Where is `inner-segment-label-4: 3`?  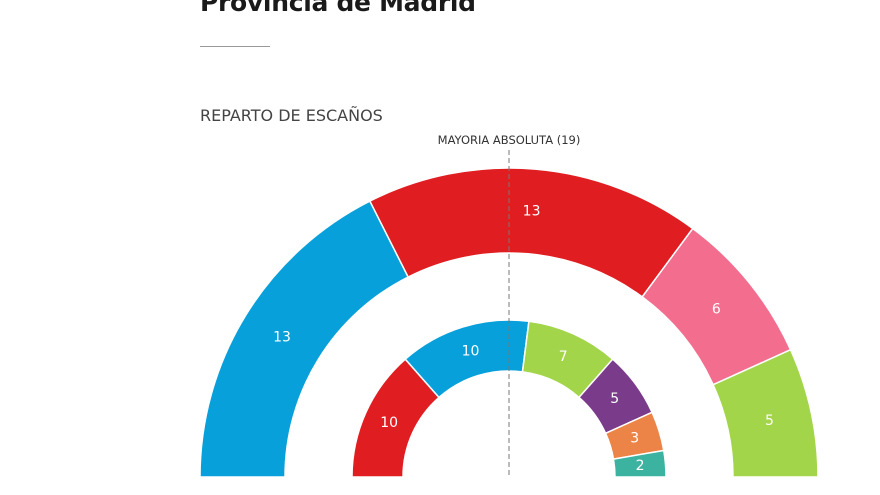 inner-segment-label-4: 3 is located at coordinates (634, 438).